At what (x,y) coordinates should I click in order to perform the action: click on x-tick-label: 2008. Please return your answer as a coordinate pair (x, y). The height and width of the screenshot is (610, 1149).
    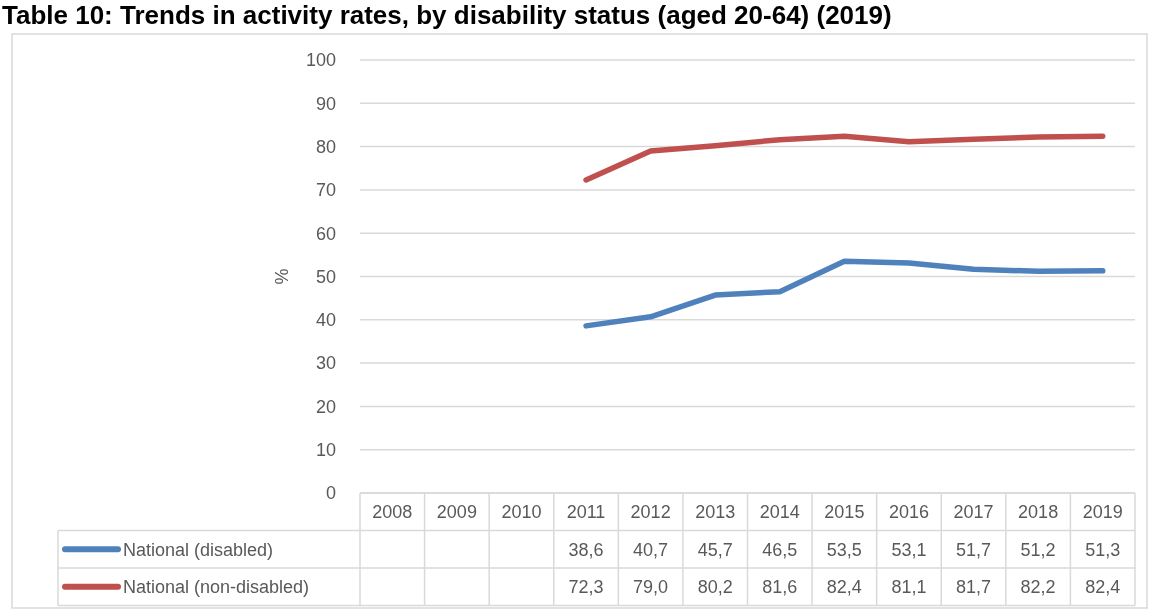
    Looking at the image, I should click on (392, 512).